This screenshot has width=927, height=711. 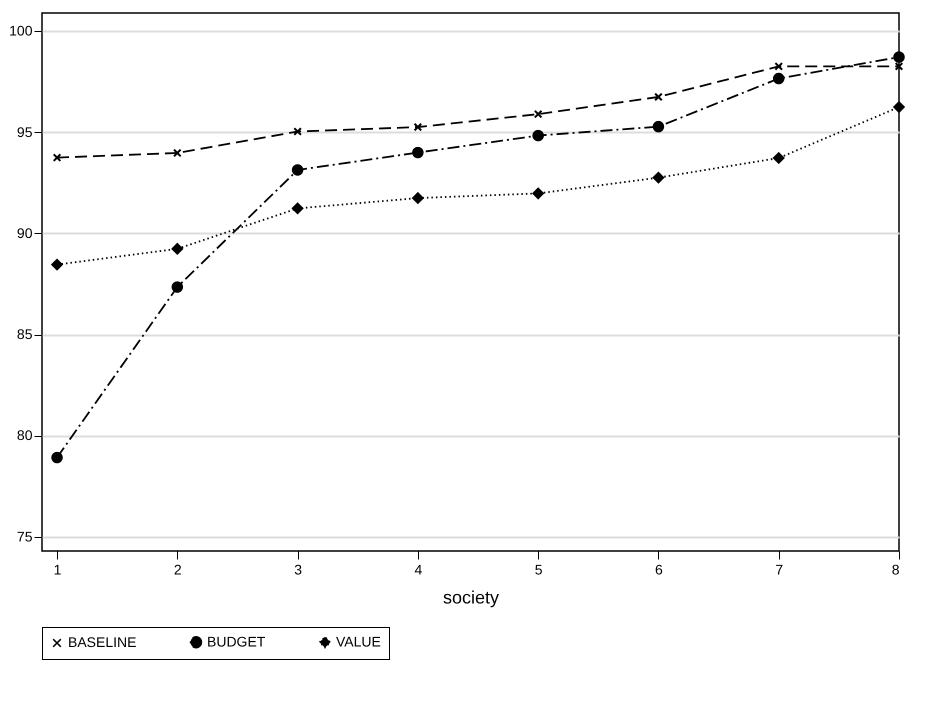 What do you see at coordinates (24, 435) in the screenshot?
I see `y-tick-label: 80` at bounding box center [24, 435].